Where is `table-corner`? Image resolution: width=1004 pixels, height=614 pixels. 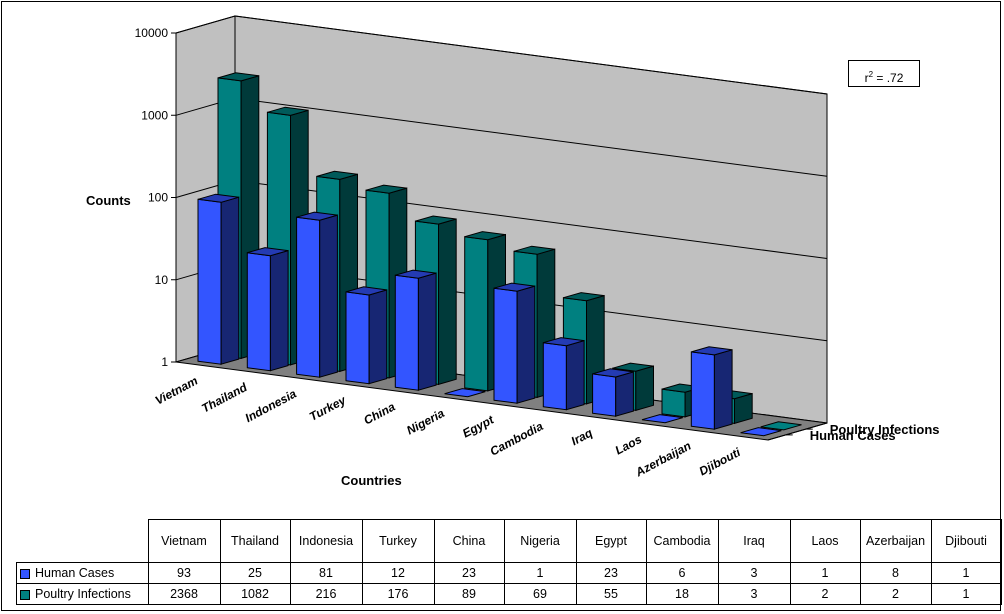 table-corner is located at coordinates (82, 541).